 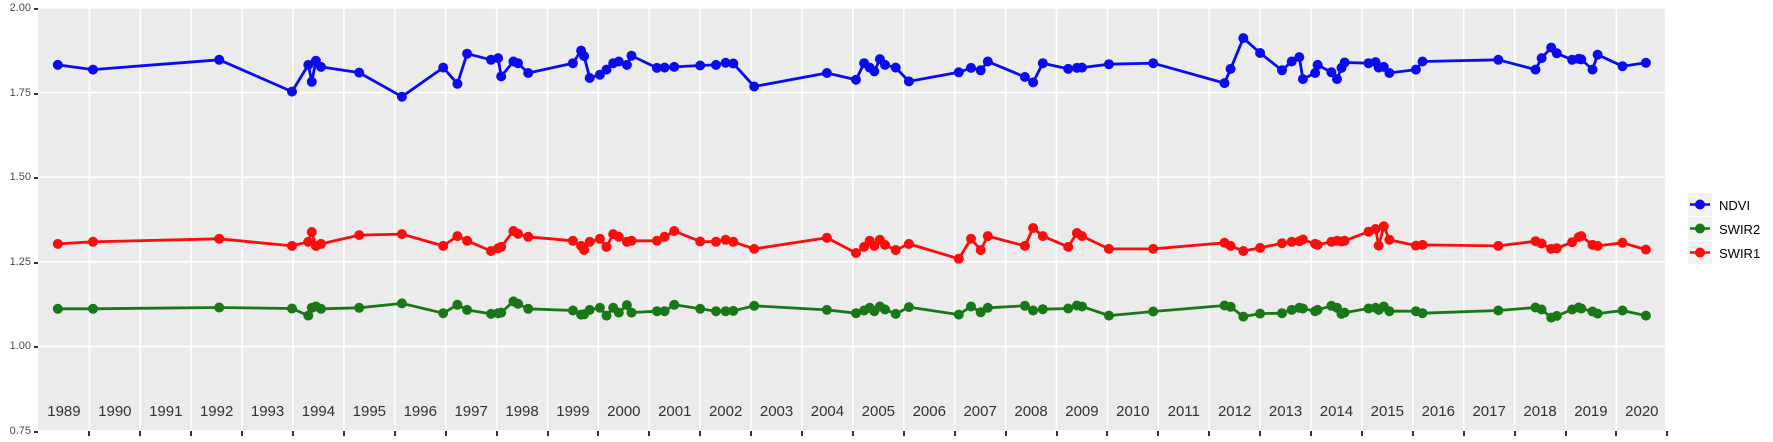 I want to click on x-axis-year-label: 2010, so click(x=1133, y=411).